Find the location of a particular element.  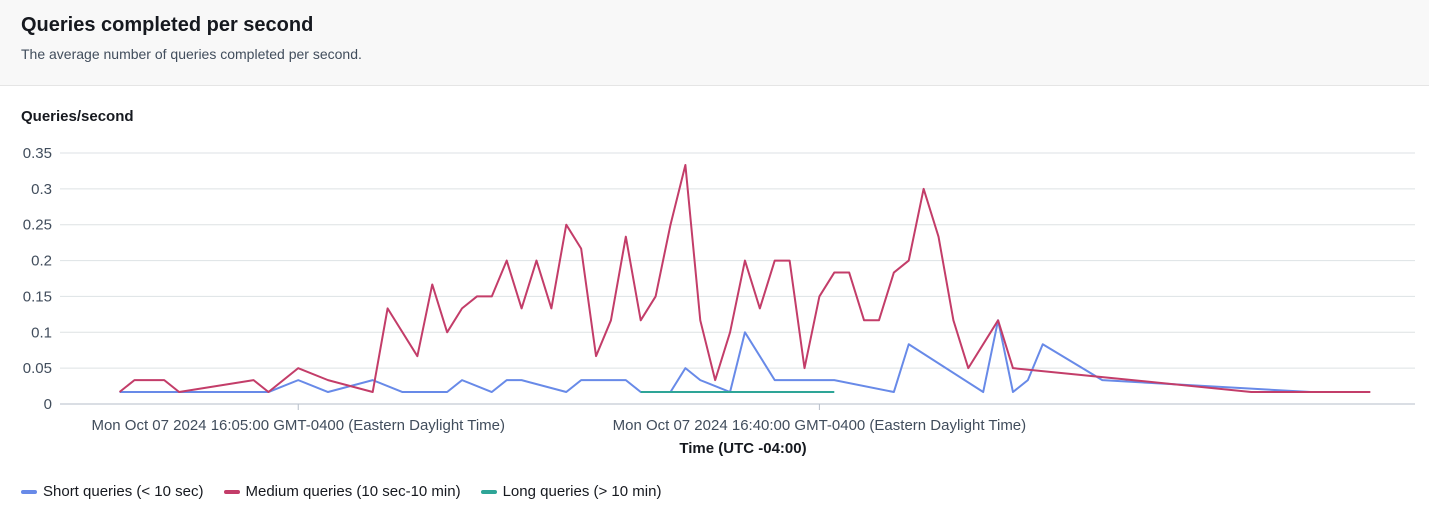

legend-label: Medium queries (10 sec-10 min) is located at coordinates (353, 491).